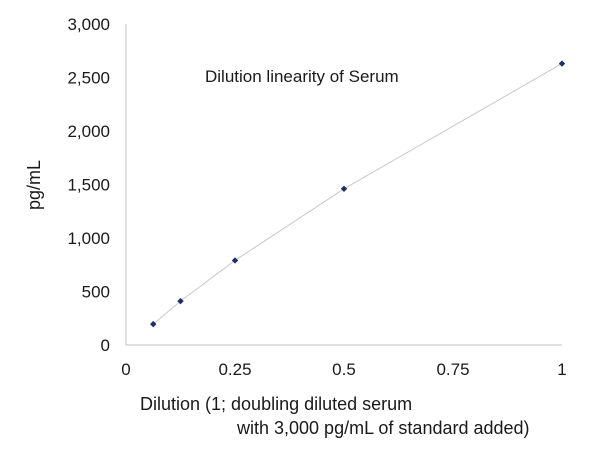 Image resolution: width=600 pixels, height=450 pixels. What do you see at coordinates (383, 428) in the screenshot?
I see `x-axis-title-line2: with 3,000 pg/mL of standard added)` at bounding box center [383, 428].